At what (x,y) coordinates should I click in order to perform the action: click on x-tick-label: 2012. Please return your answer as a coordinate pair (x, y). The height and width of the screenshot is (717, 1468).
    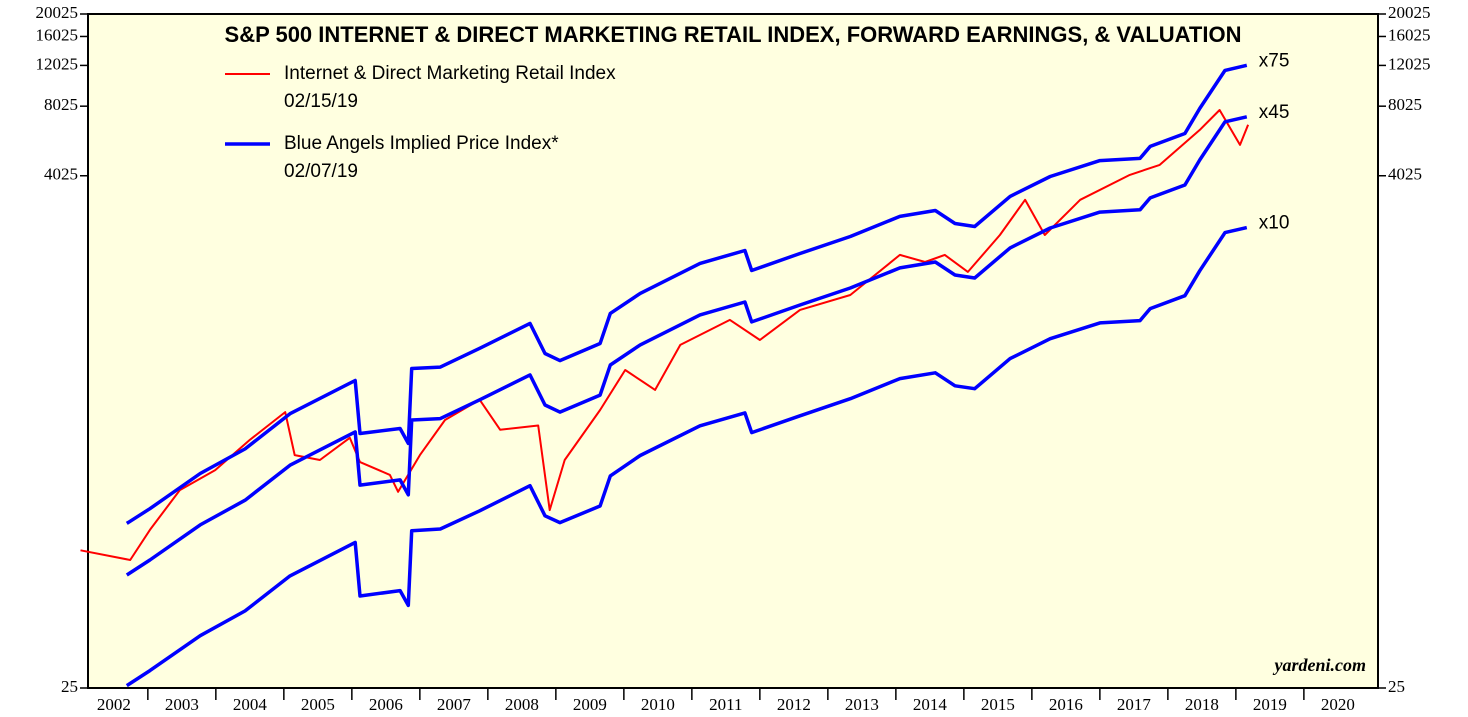
    Looking at the image, I should click on (794, 704).